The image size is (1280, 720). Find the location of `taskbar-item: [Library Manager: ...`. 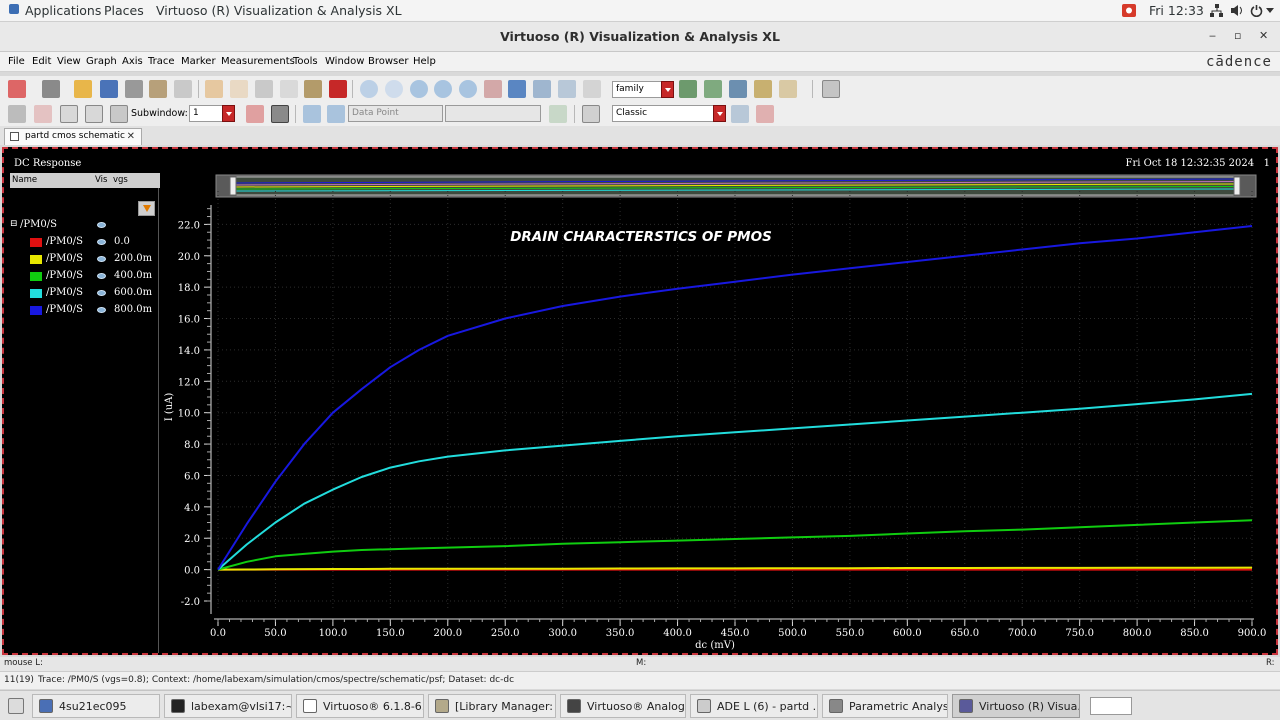

taskbar-item: [Library Manager: ... is located at coordinates (492, 706).